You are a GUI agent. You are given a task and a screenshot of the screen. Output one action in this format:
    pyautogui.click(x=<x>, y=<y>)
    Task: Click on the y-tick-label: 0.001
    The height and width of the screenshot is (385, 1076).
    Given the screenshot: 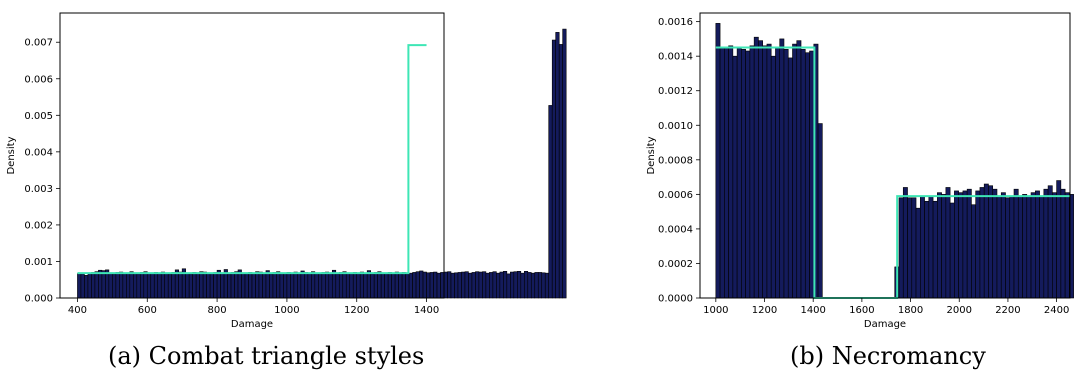 What is the action you would take?
    pyautogui.click(x=38, y=262)
    